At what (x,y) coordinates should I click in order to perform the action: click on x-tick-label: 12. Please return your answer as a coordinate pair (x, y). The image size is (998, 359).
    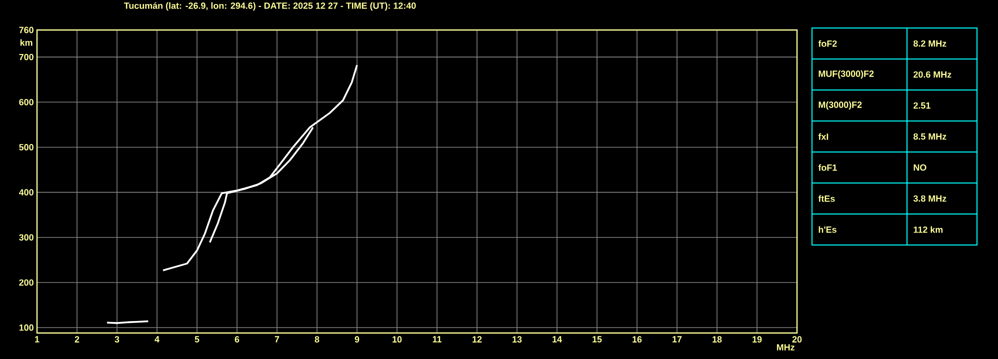
    Looking at the image, I should click on (477, 339).